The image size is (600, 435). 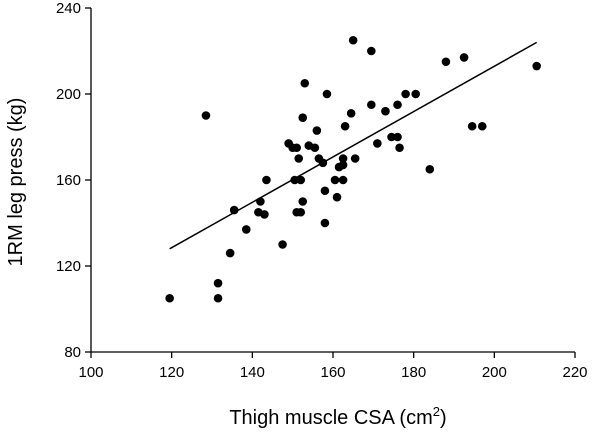 I want to click on x-axis-title-text: Thigh muscle CSA (cm, so click(x=330, y=418).